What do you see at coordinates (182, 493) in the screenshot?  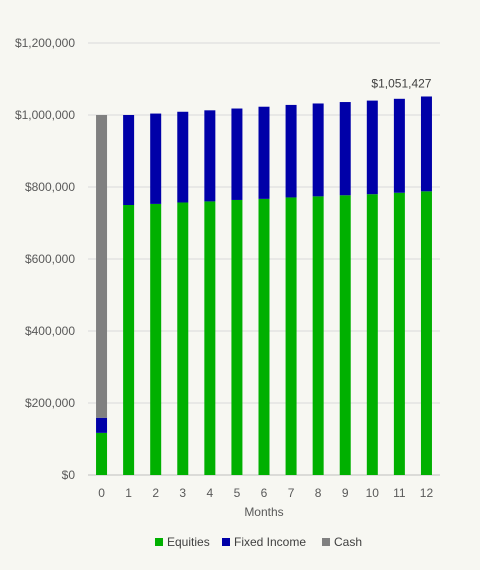 I see `x-tick-label: 3` at bounding box center [182, 493].